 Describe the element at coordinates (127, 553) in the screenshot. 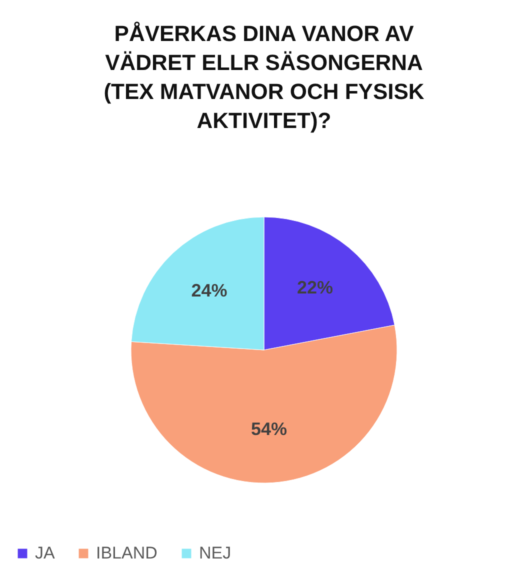

I see `legend-label: IBLAND` at that location.